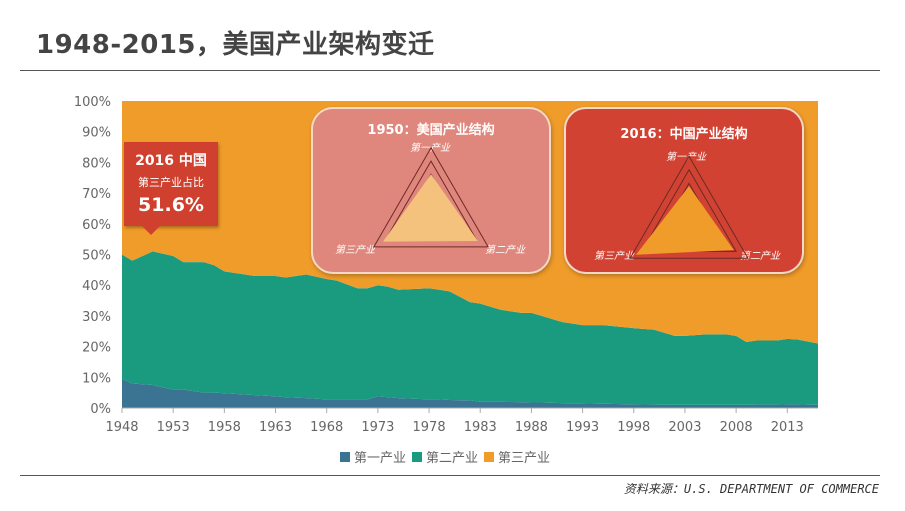  Describe the element at coordinates (787, 427) in the screenshot. I see `x-tick-label: 2013` at that location.